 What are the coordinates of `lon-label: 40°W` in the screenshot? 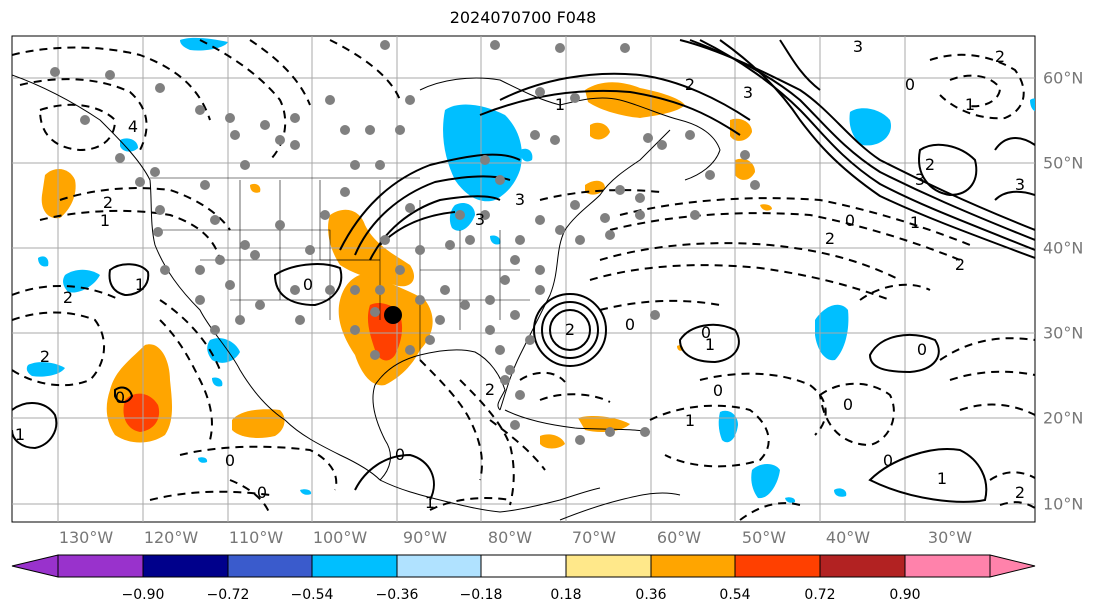 It's located at (848, 537).